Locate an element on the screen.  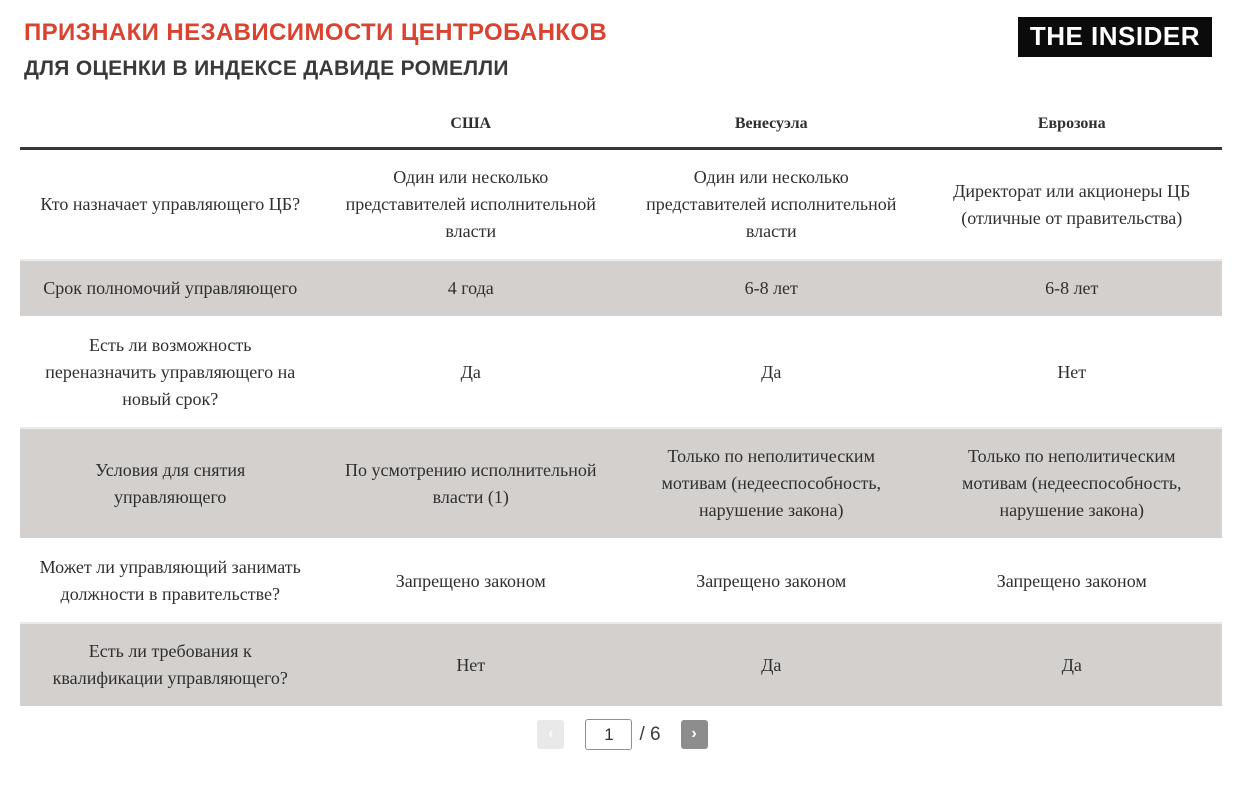
question-cell: Срок полномочий управляющего is located at coordinates (170, 288).